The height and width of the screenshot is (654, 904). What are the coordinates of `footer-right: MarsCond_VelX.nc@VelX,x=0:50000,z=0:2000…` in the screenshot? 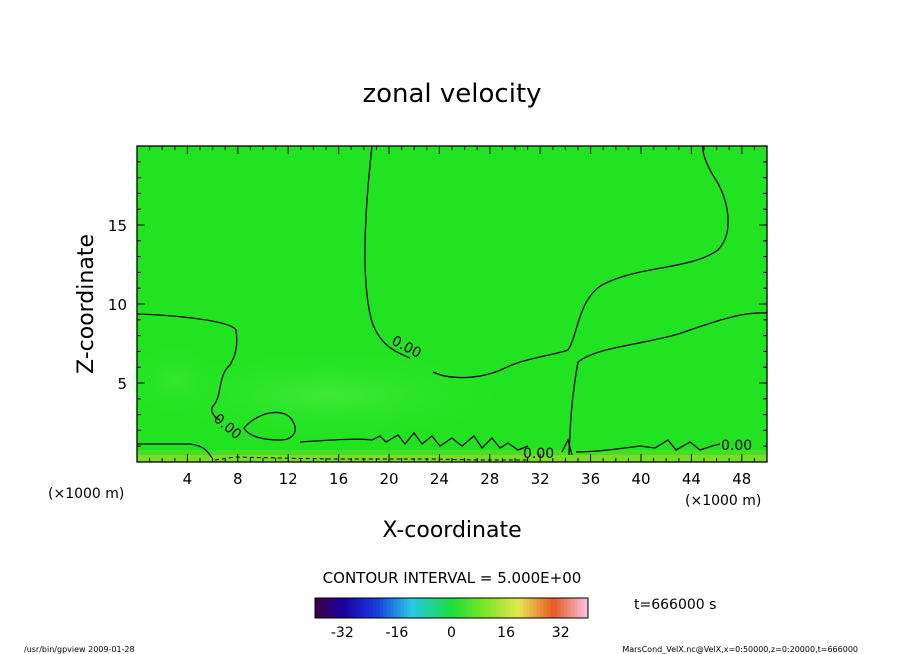 It's located at (740, 649).